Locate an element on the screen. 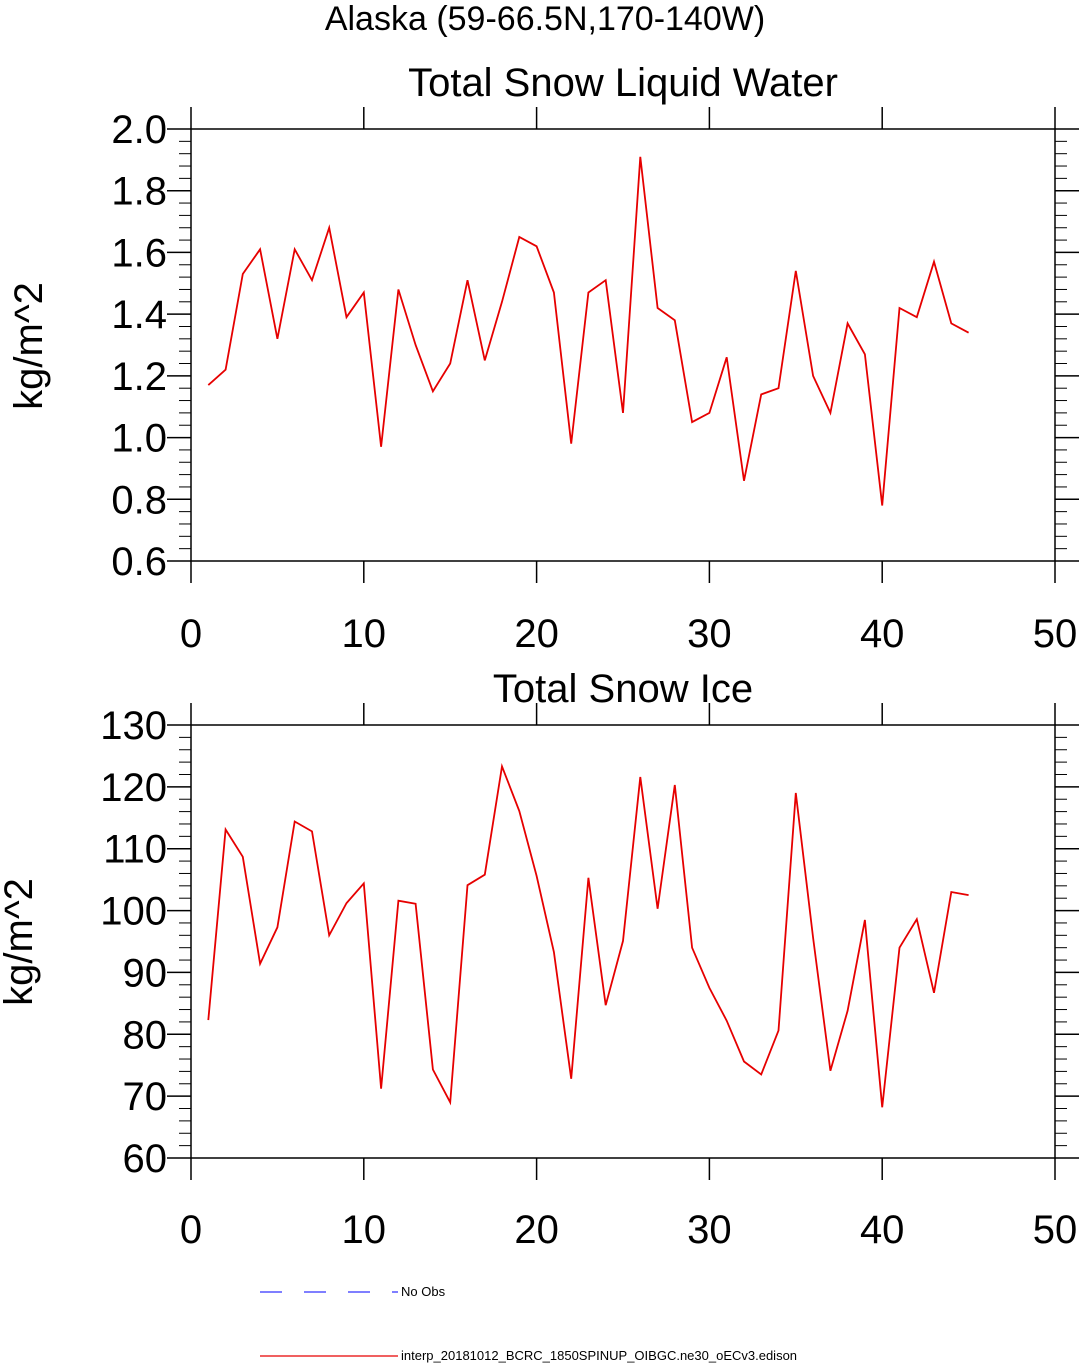  main-title: Alaska (59-66.5N,170-140W) is located at coordinates (545, 19).